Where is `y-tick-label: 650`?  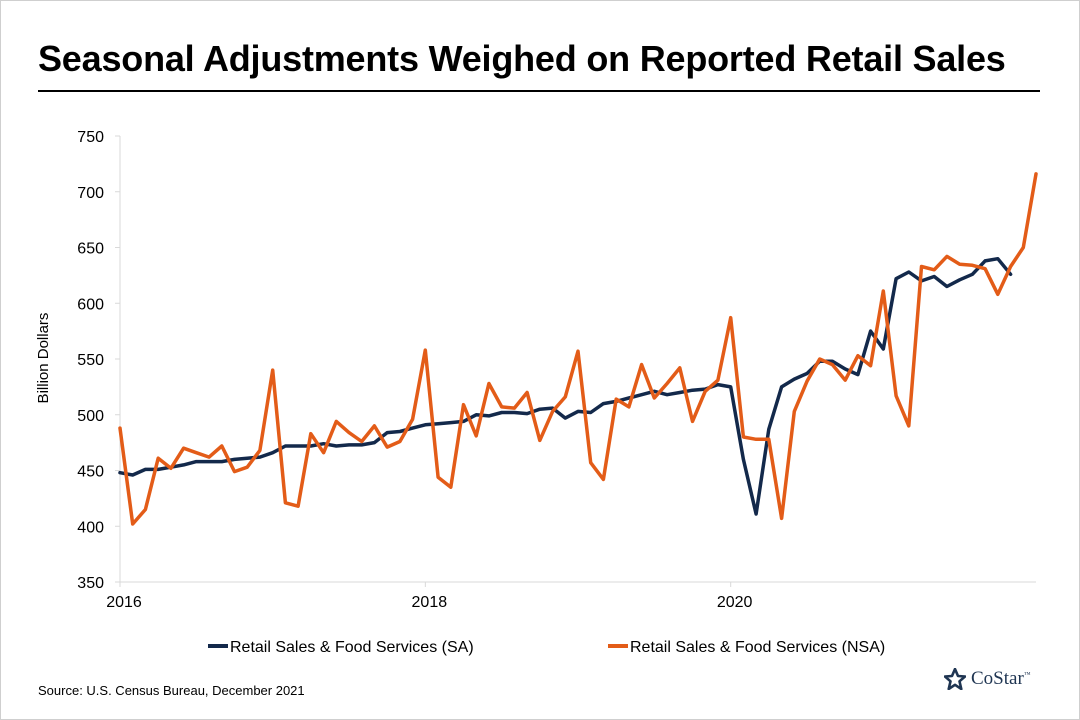 y-tick-label: 650 is located at coordinates (90, 249).